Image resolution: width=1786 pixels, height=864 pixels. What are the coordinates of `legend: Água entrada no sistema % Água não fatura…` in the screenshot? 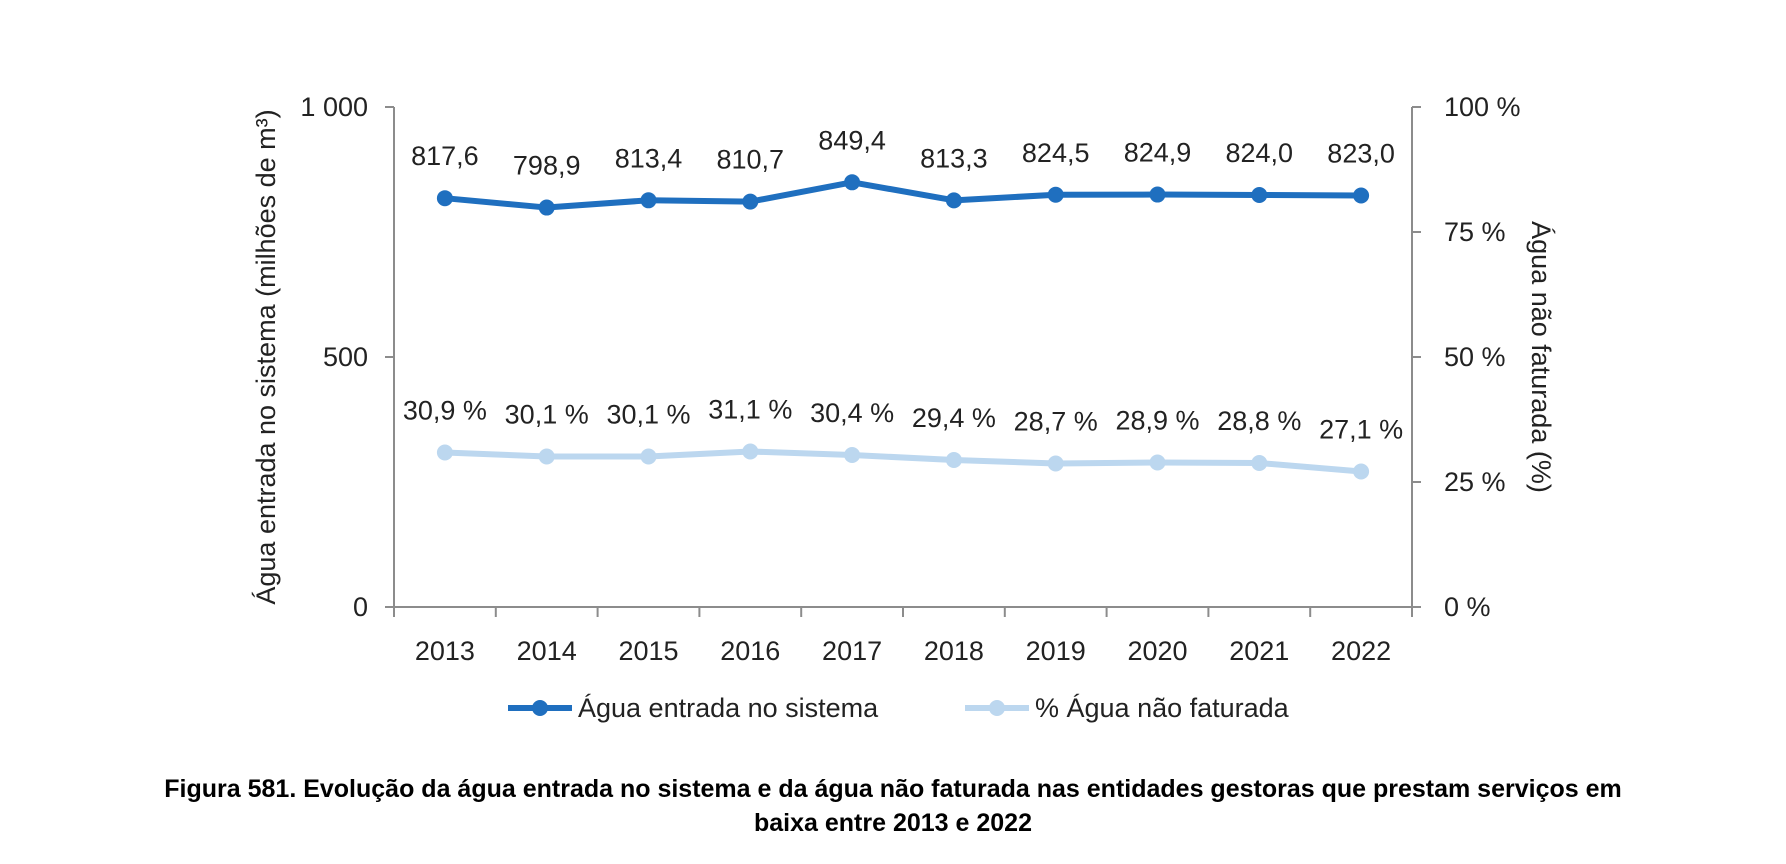 It's located at (899, 708).